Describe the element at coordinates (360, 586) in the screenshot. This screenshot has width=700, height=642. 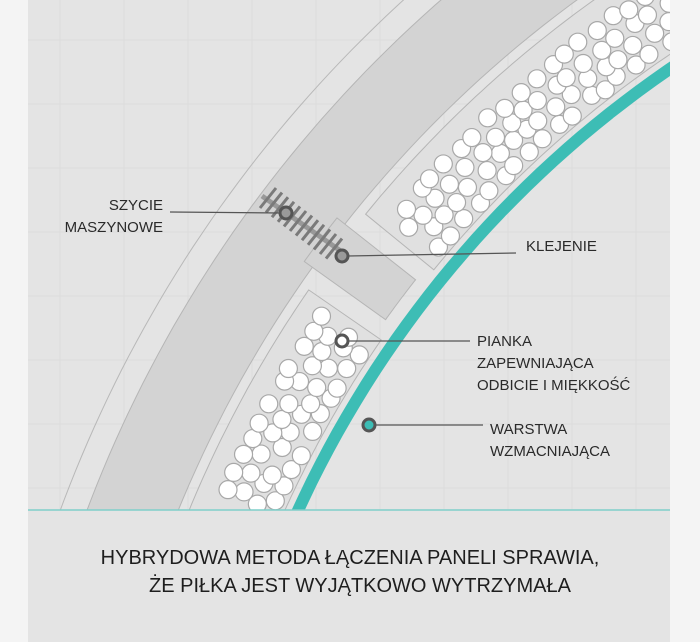
I see `caption-line-2: ŻE PIŁKA JEST WYJĄTKOWO WYTRZYMAŁA` at that location.